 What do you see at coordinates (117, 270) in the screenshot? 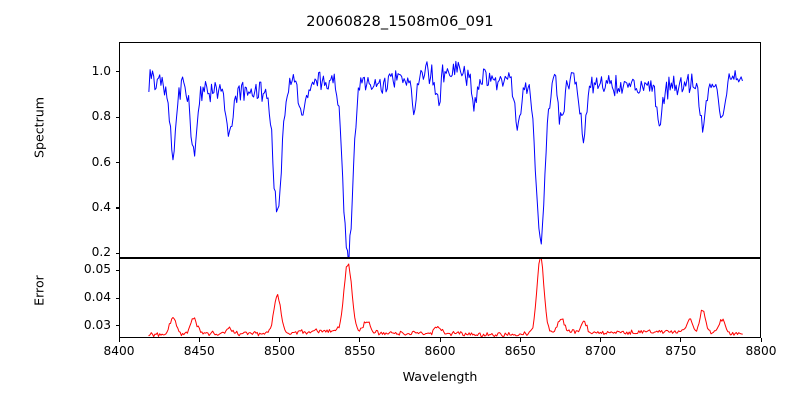
I see `error-y-0.05-tick-mark` at bounding box center [117, 270].